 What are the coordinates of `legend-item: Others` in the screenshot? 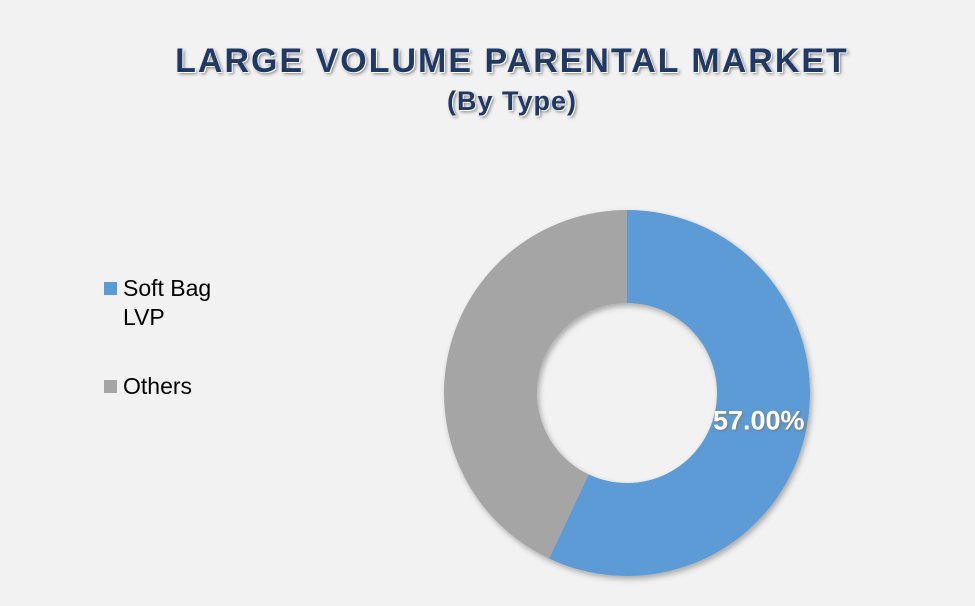 It's located at (169, 386).